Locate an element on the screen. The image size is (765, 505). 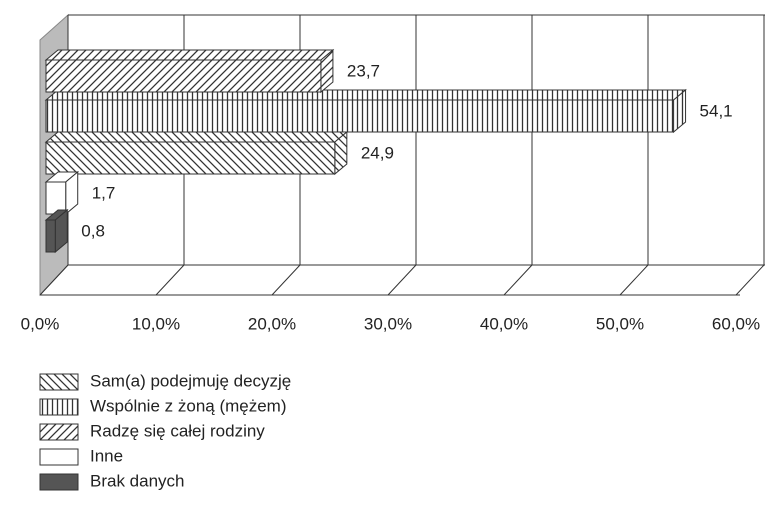
legend-label: Radzę się całej rodziny is located at coordinates (177, 430).